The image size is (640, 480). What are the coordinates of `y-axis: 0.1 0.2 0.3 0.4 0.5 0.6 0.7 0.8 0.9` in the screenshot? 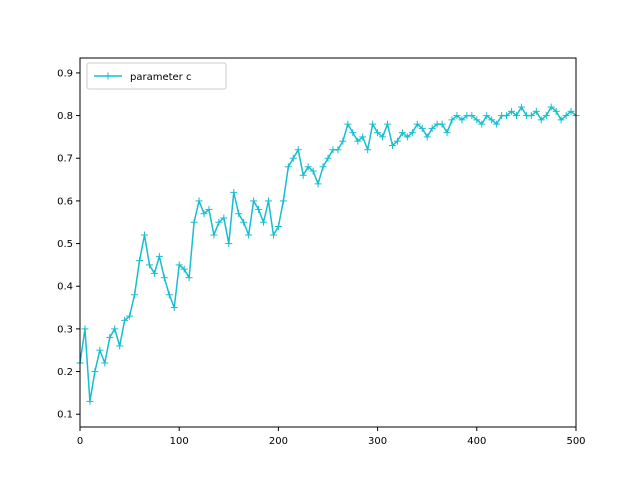 It's located at (68, 244).